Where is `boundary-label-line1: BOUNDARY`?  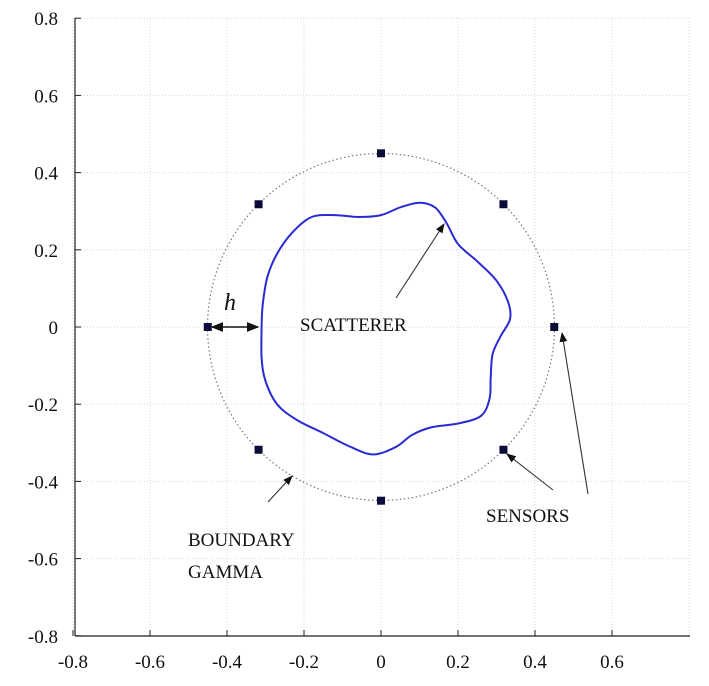 boundary-label-line1: BOUNDARY is located at coordinates (241, 540).